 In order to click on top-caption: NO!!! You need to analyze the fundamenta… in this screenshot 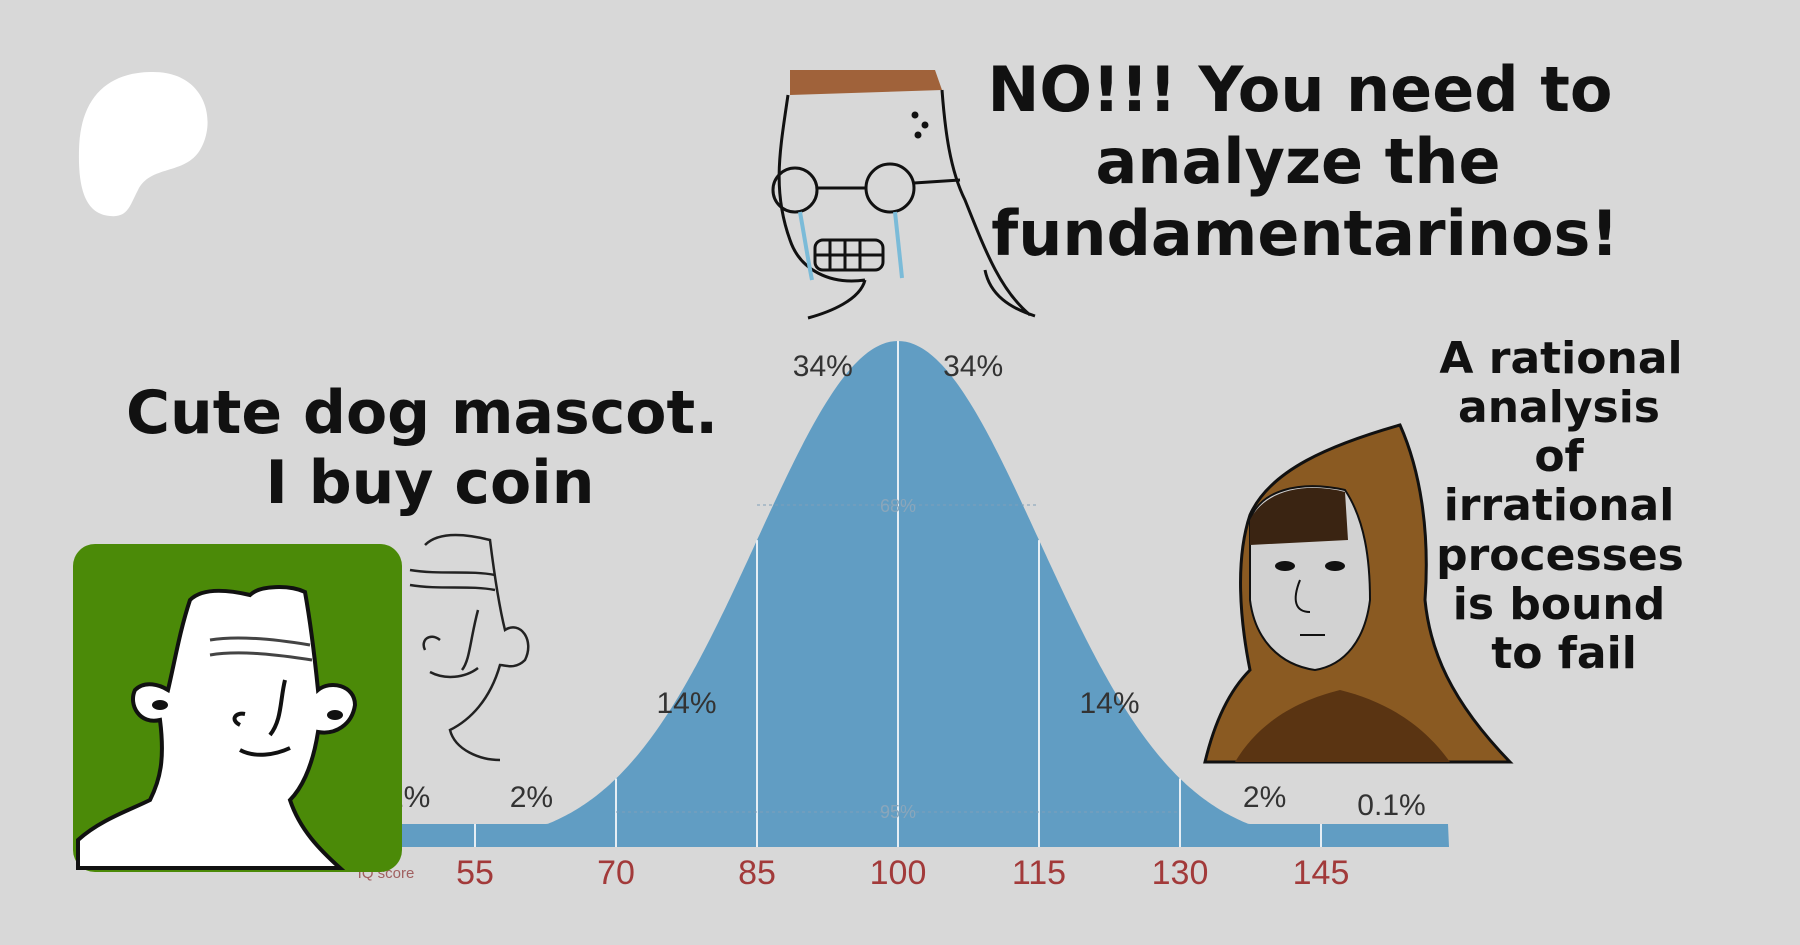, I will do `click(1303, 161)`.